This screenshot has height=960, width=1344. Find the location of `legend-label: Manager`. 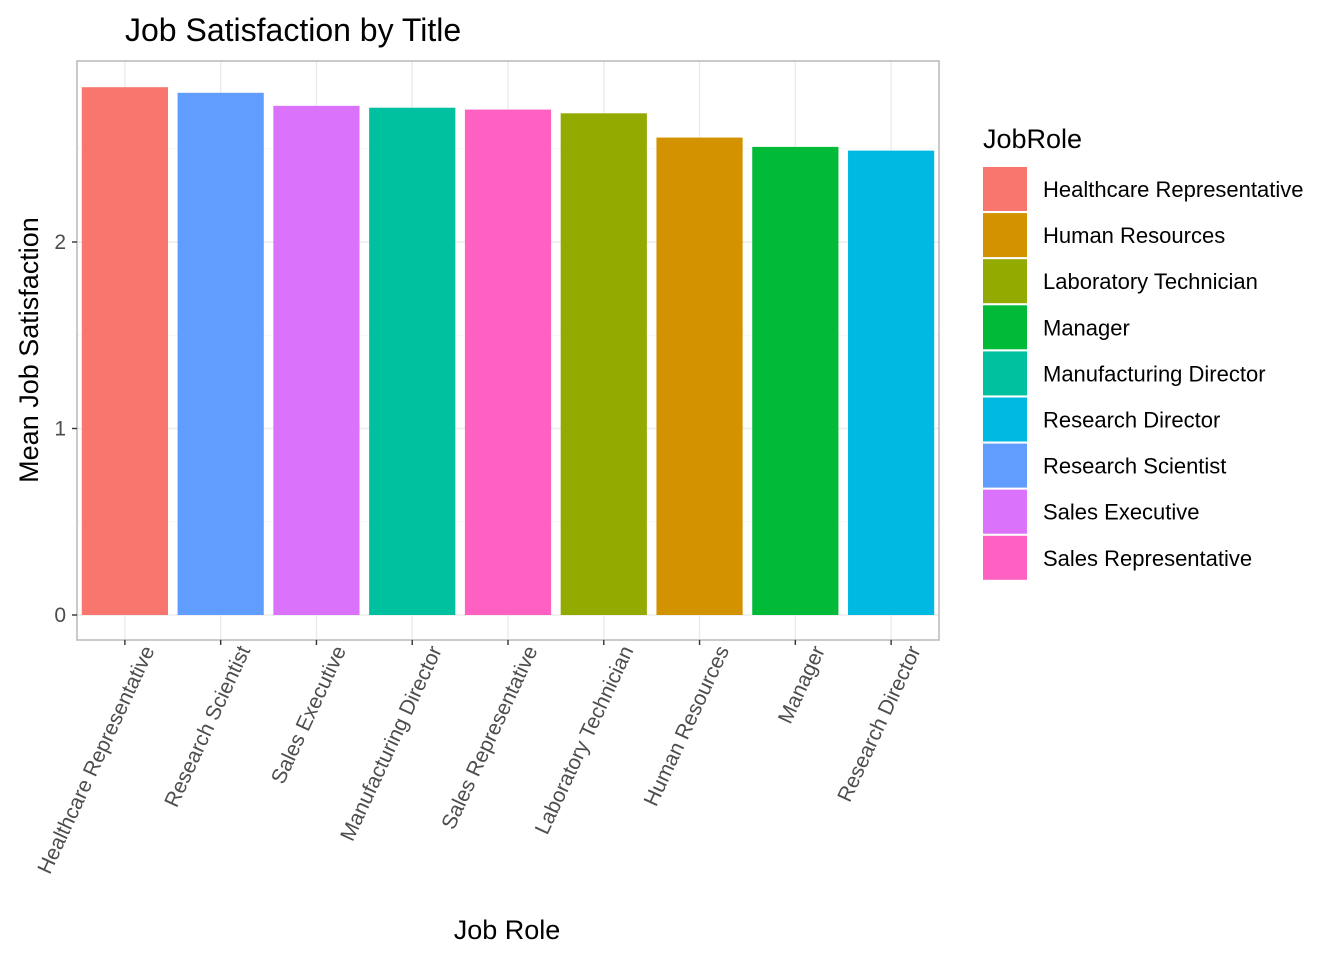

legend-label: Manager is located at coordinates (1086, 327).